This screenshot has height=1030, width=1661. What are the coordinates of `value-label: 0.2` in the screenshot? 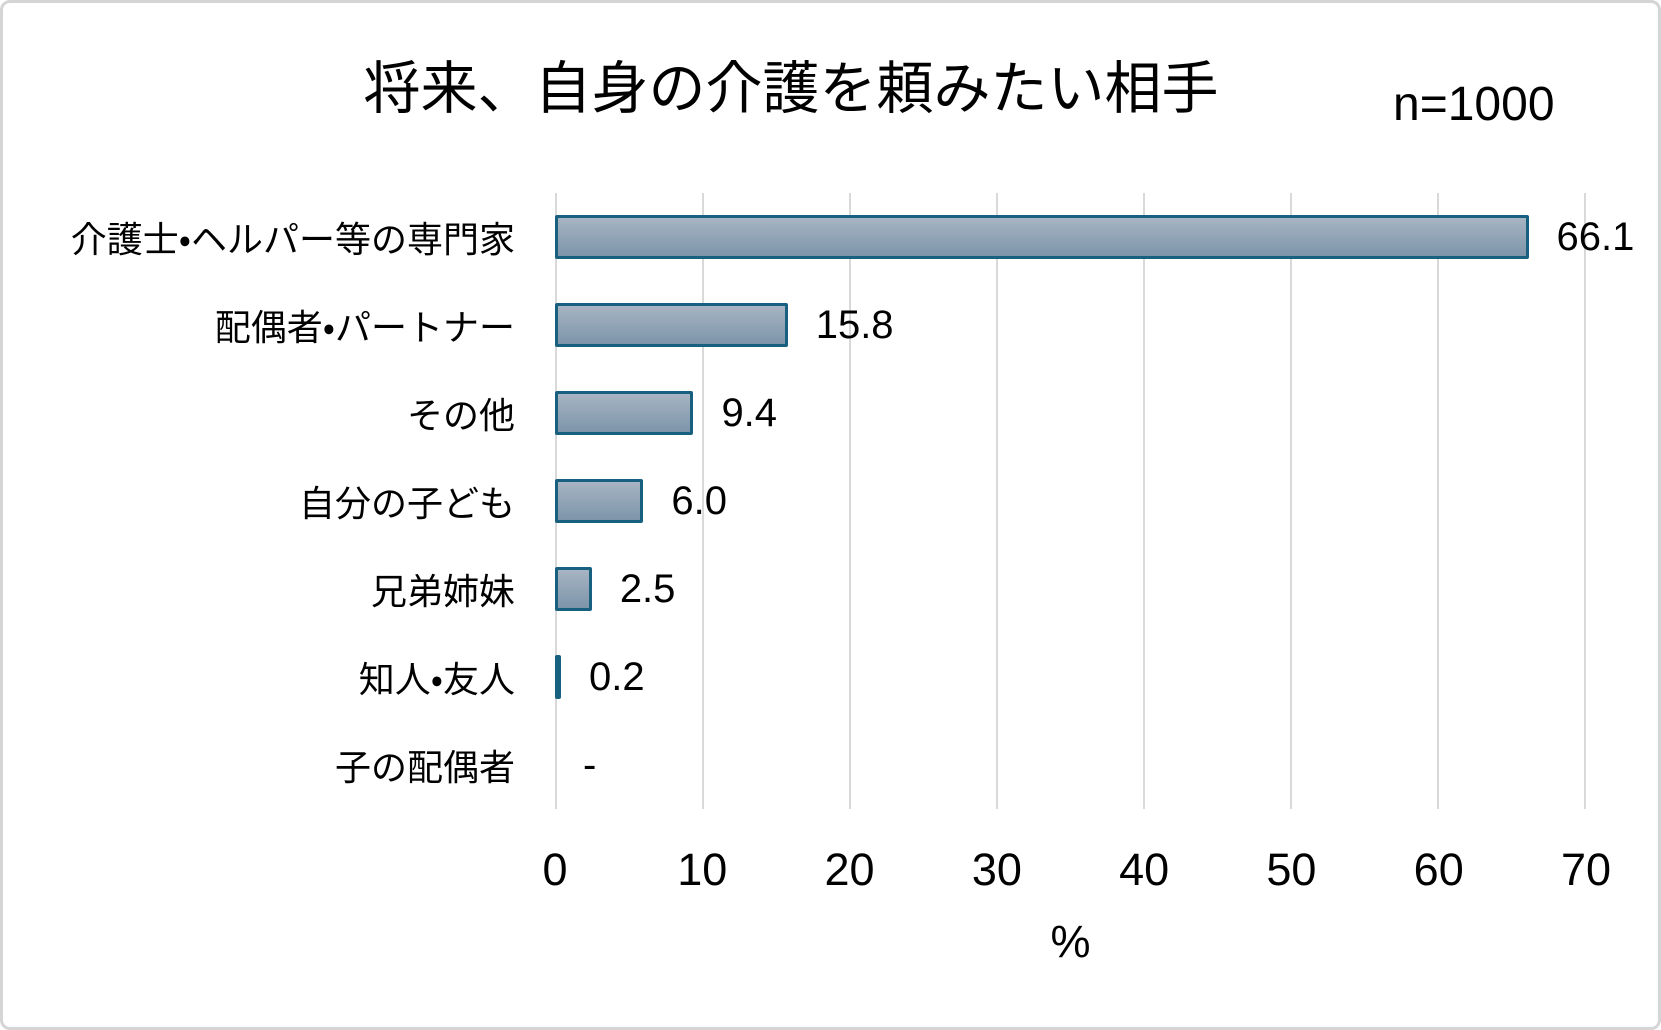 It's located at (617, 676).